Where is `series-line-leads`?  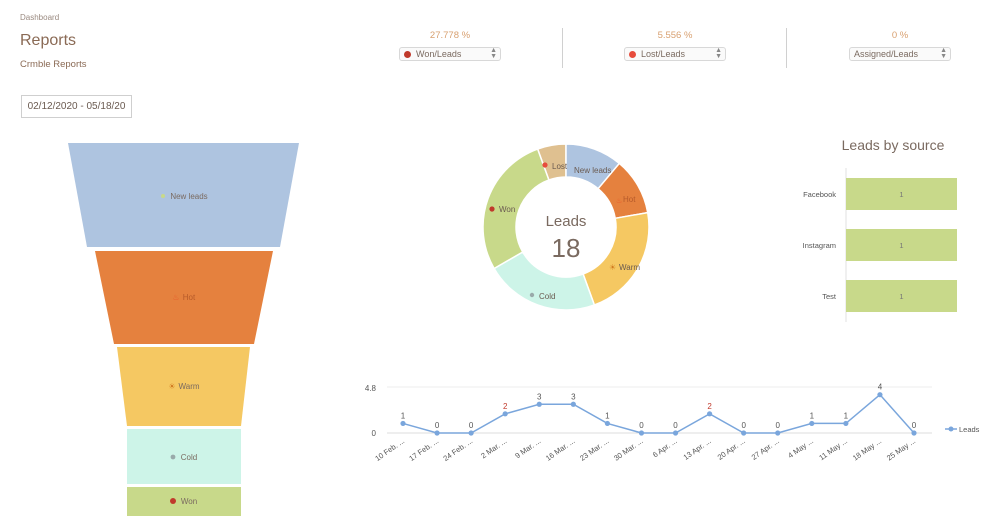
series-line-leads is located at coordinates (658, 413).